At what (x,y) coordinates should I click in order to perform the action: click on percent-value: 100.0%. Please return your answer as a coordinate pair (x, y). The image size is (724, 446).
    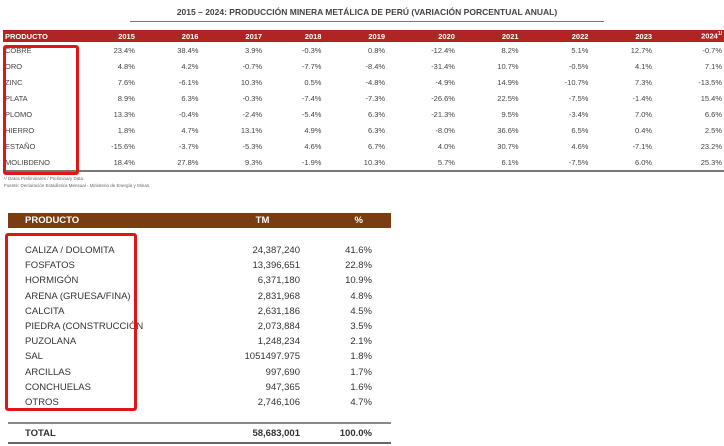
    Looking at the image, I should click on (345, 433).